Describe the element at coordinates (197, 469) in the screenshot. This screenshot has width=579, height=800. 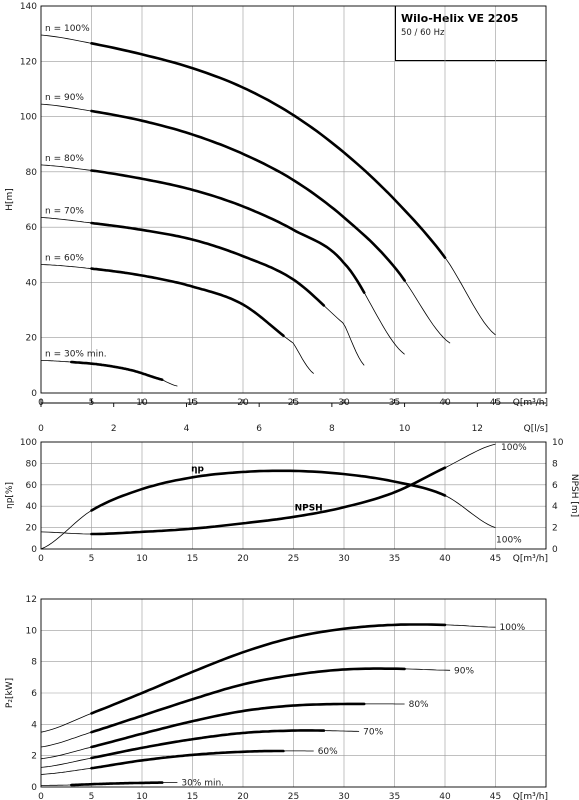
I see `eff-series-label: ηp` at that location.